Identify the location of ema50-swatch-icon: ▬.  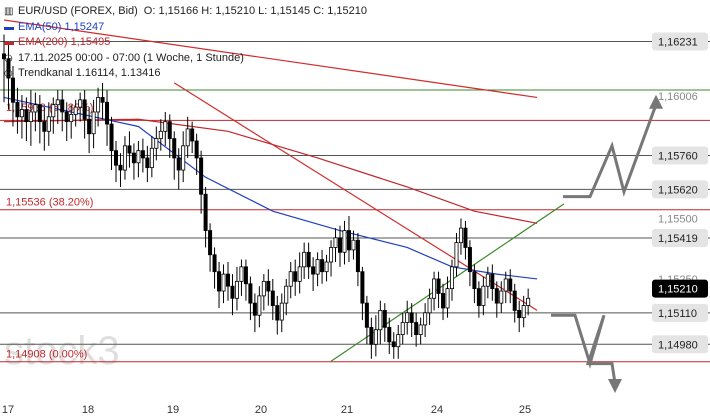
(9, 27).